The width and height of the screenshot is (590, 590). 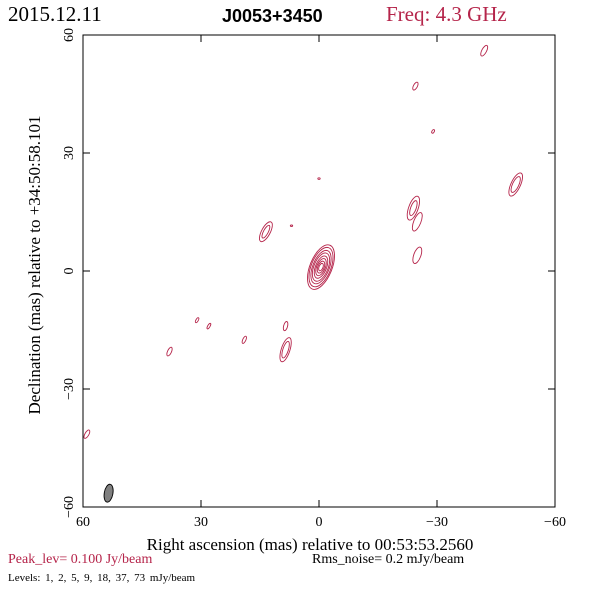 I want to click on epoch-date: 2015.12.11, so click(x=55, y=14).